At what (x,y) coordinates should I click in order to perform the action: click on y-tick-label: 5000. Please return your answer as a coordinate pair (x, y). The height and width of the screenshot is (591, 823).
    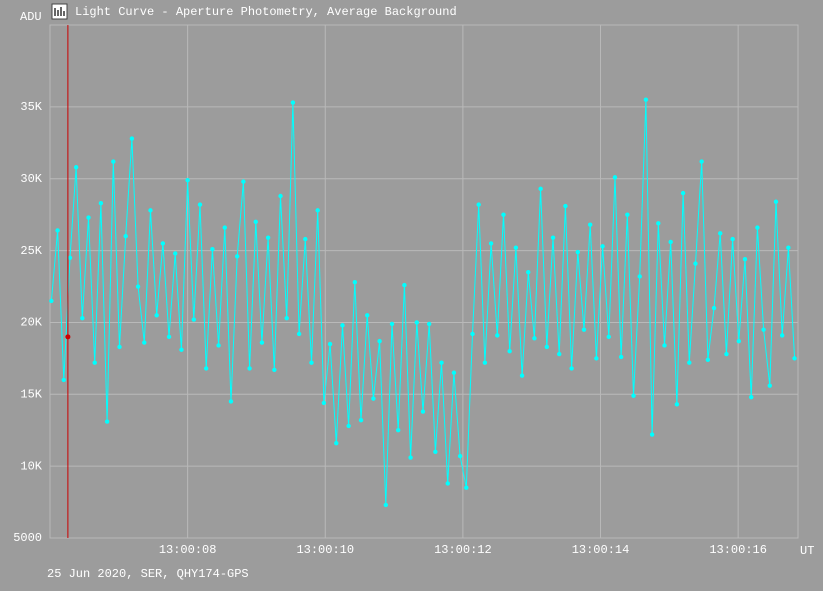
    Looking at the image, I should click on (27, 538).